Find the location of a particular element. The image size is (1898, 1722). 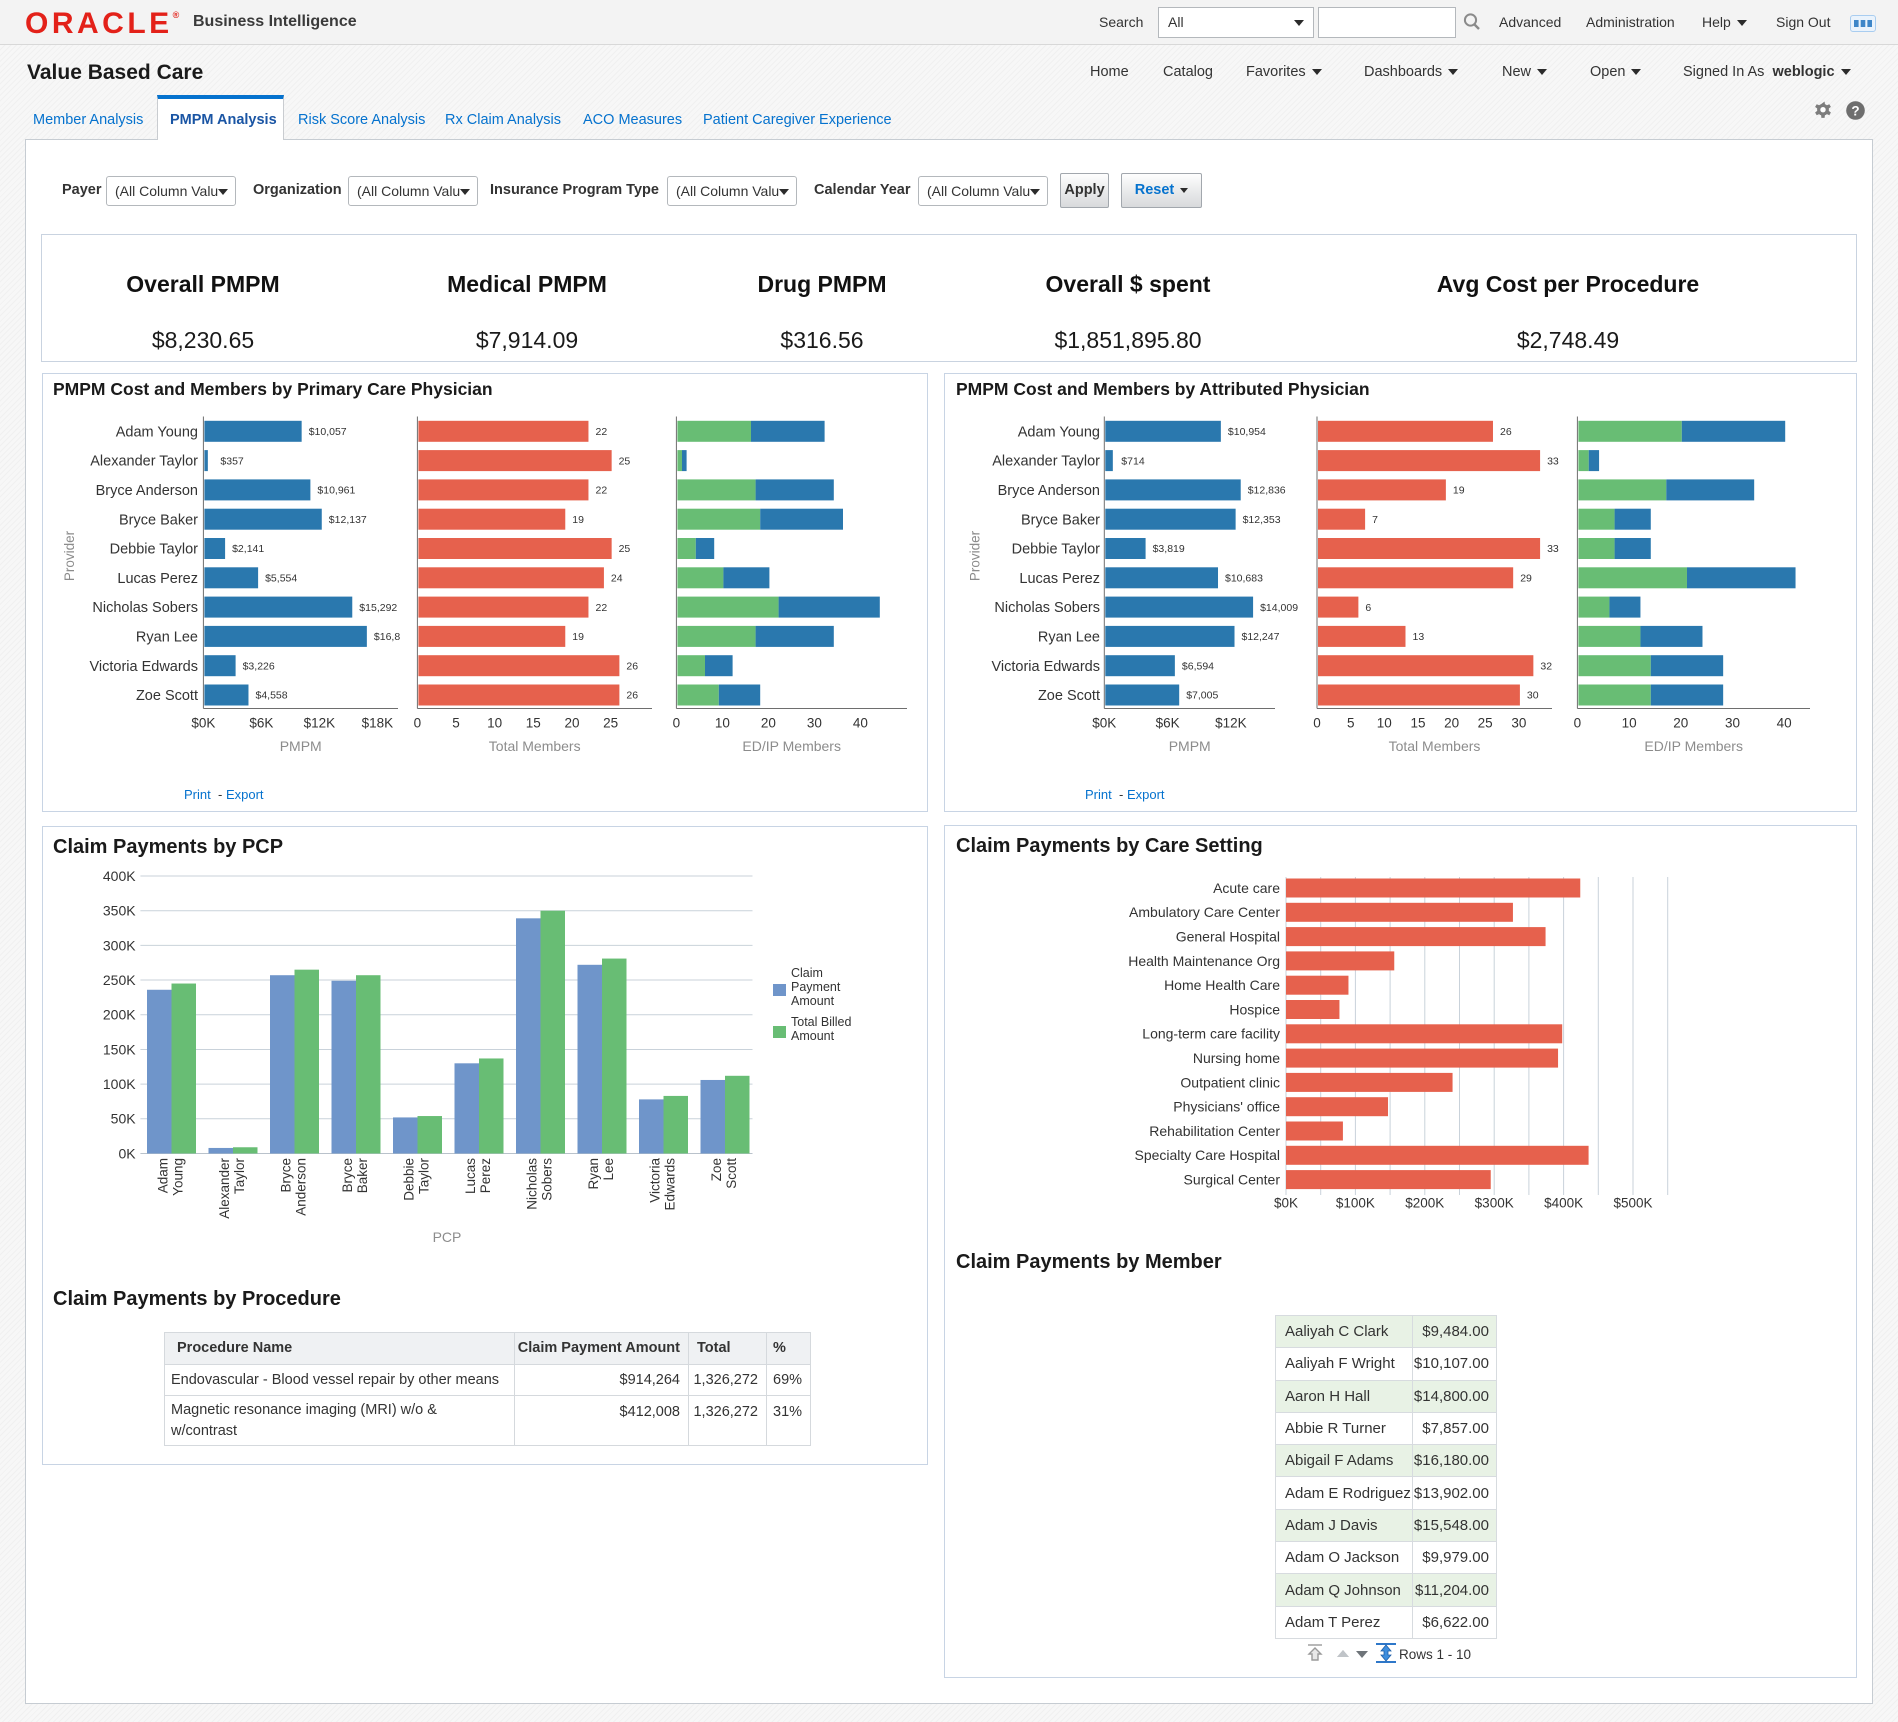

svg-text: Victoria Edwards is located at coordinates (143, 667).